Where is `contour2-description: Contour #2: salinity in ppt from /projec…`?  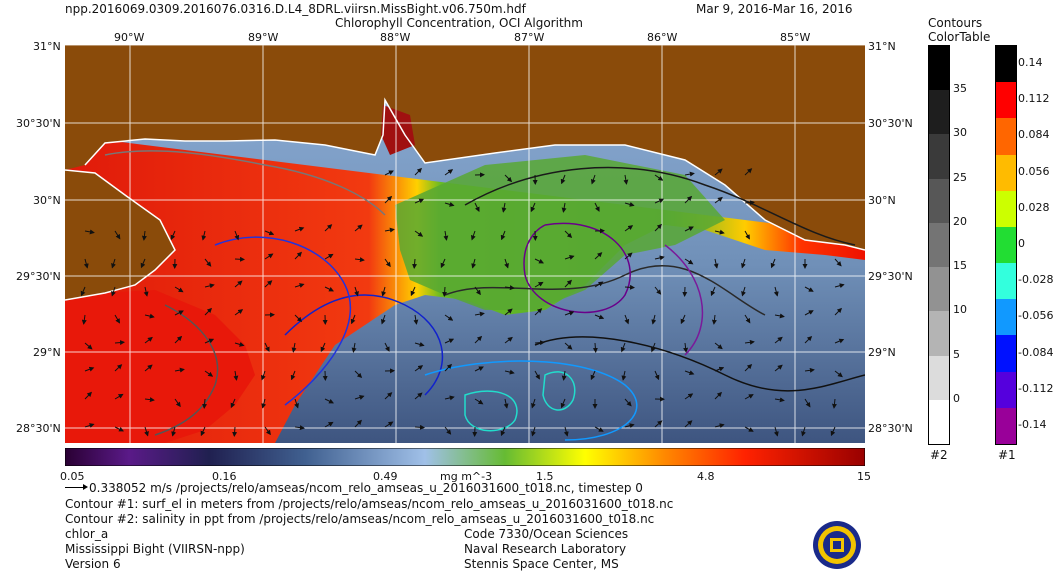 contour2-description: Contour #2: salinity in ppt from /projec… is located at coordinates (360, 519).